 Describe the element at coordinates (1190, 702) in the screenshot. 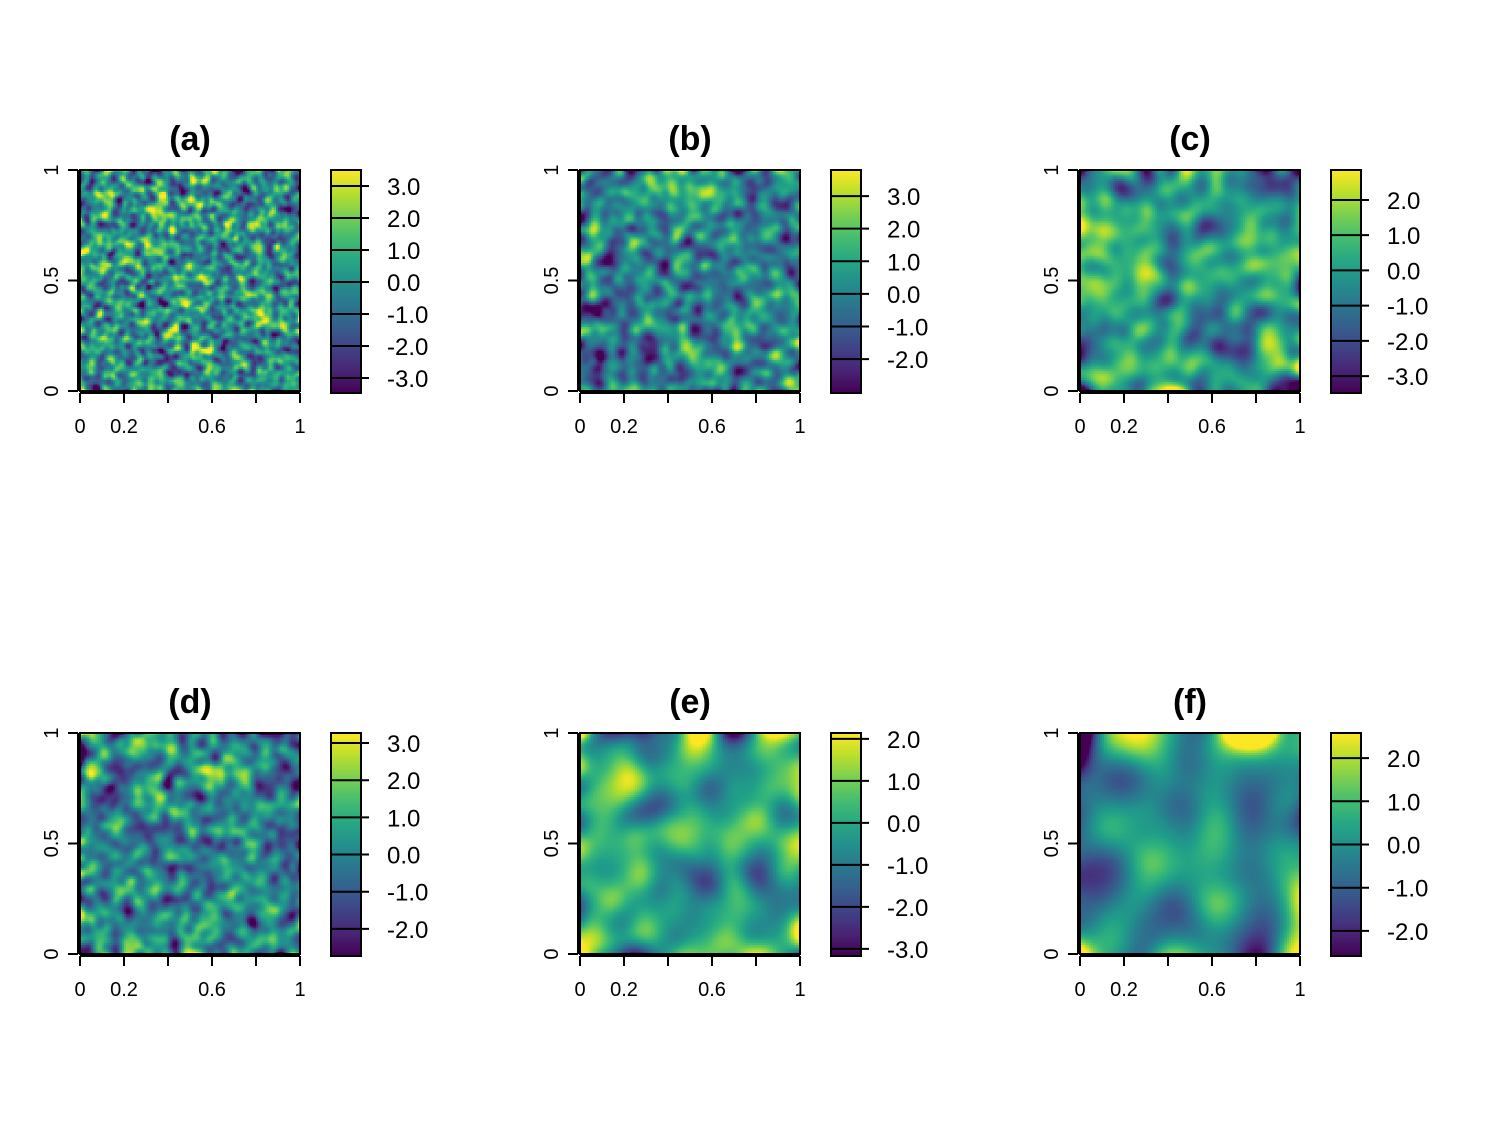

I see `panel-title: (f)` at that location.